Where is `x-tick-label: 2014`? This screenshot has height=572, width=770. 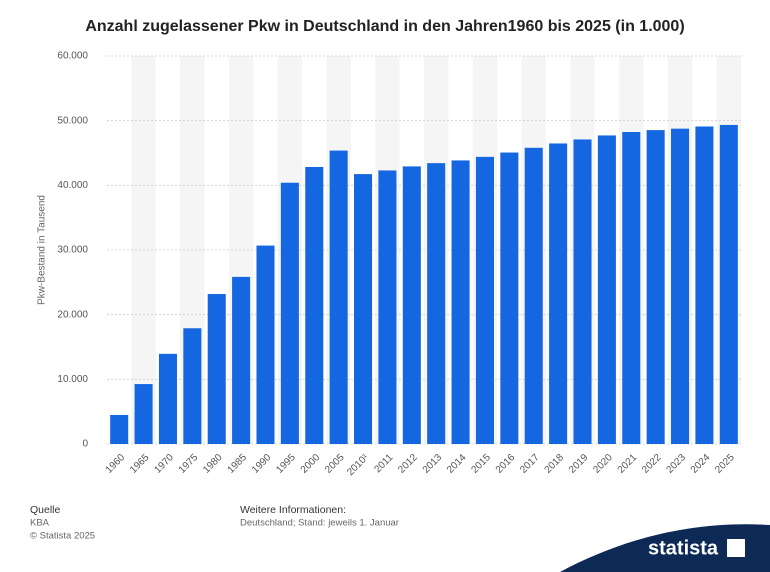
x-tick-label: 2014 is located at coordinates (457, 464).